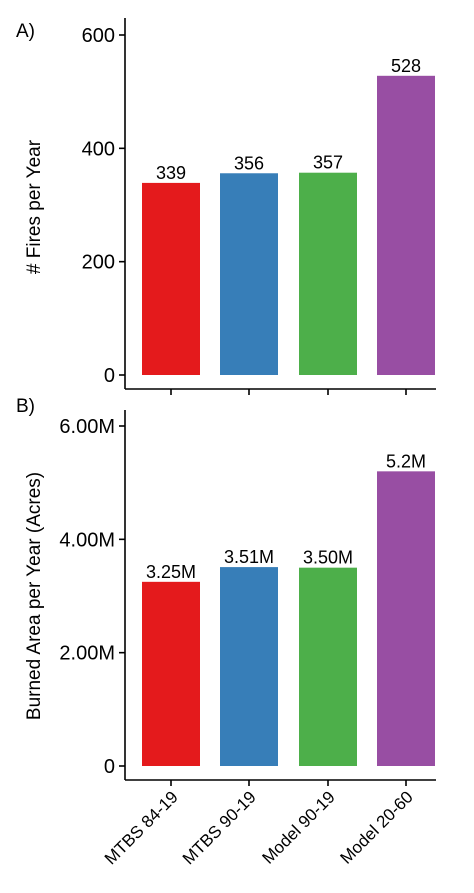  I want to click on category-label: MTBS 90-19, so click(219, 827).